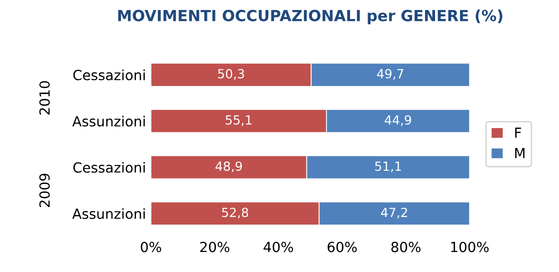 This screenshot has width=559, height=272. Describe the element at coordinates (235, 213) in the screenshot. I see `data-label: 52,8` at that location.